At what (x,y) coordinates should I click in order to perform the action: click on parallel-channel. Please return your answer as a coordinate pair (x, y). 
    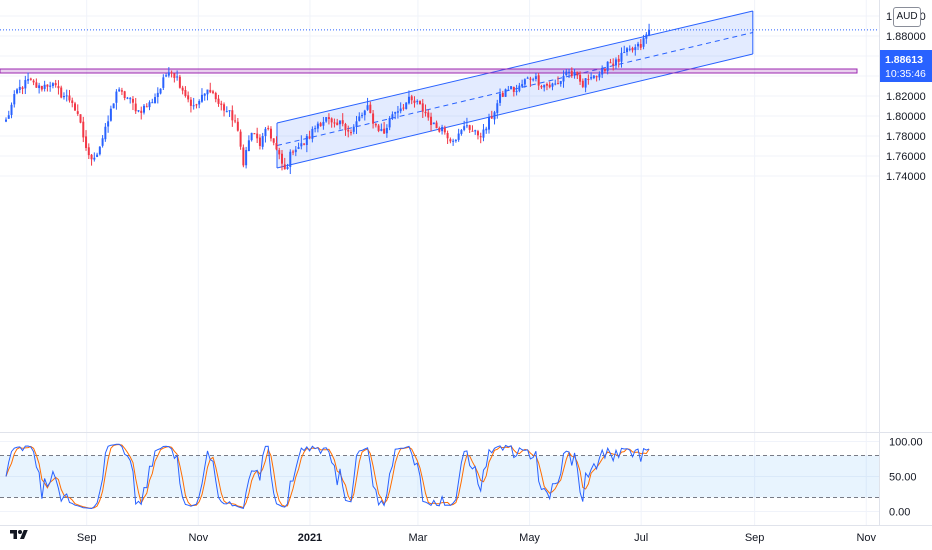
    Looking at the image, I should click on (515, 89).